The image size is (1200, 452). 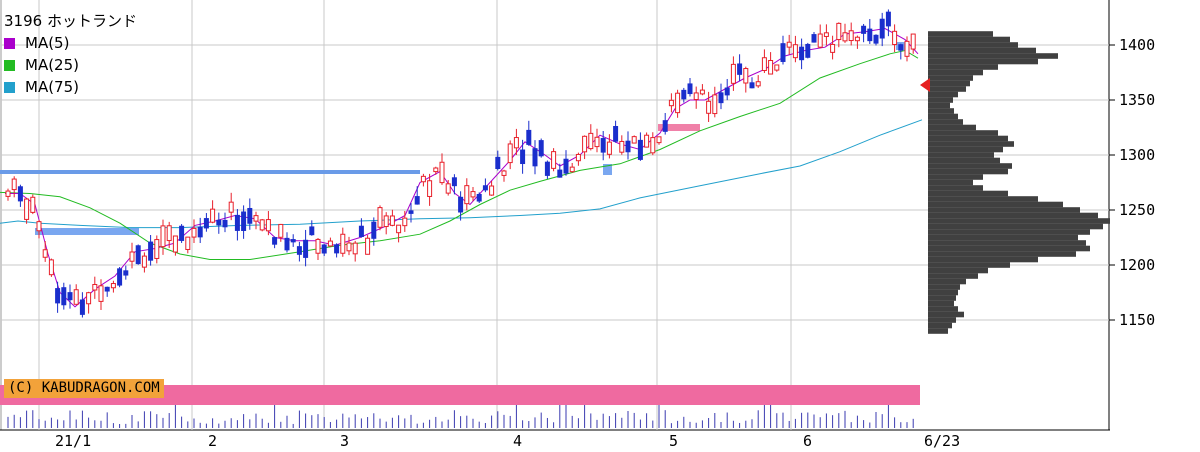 What do you see at coordinates (460, 395) in the screenshot?
I see `band-pink` at bounding box center [460, 395].